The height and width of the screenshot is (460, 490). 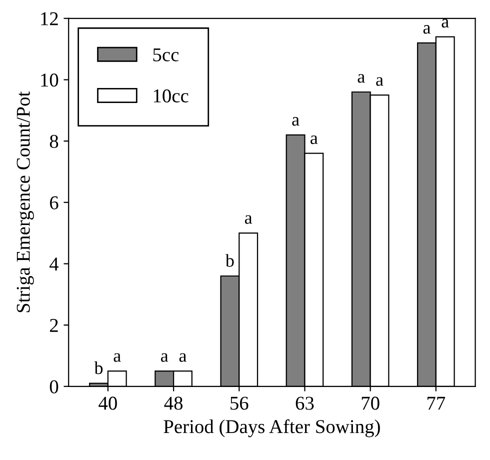 What do you see at coordinates (49, 80) in the screenshot?
I see `y-tick-label: 10` at bounding box center [49, 80].